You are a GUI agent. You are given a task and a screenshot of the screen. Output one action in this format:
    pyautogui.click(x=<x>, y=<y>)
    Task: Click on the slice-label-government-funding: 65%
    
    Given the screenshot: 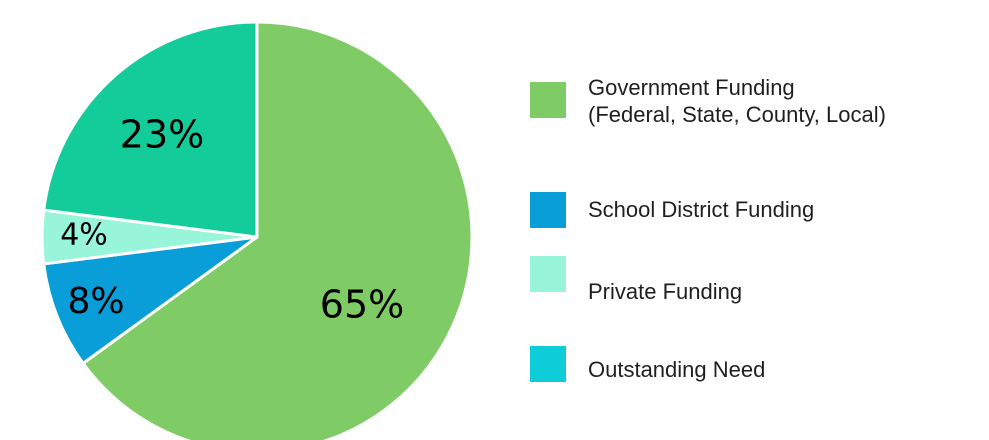 What is the action you would take?
    pyautogui.click(x=362, y=305)
    